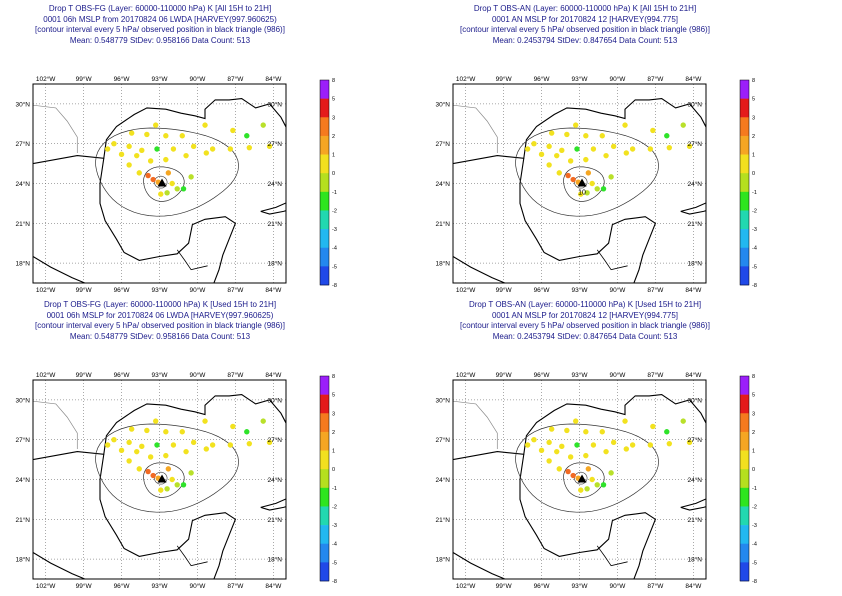  I want to click on lon-tick-label-top: 84°W, so click(273, 375).